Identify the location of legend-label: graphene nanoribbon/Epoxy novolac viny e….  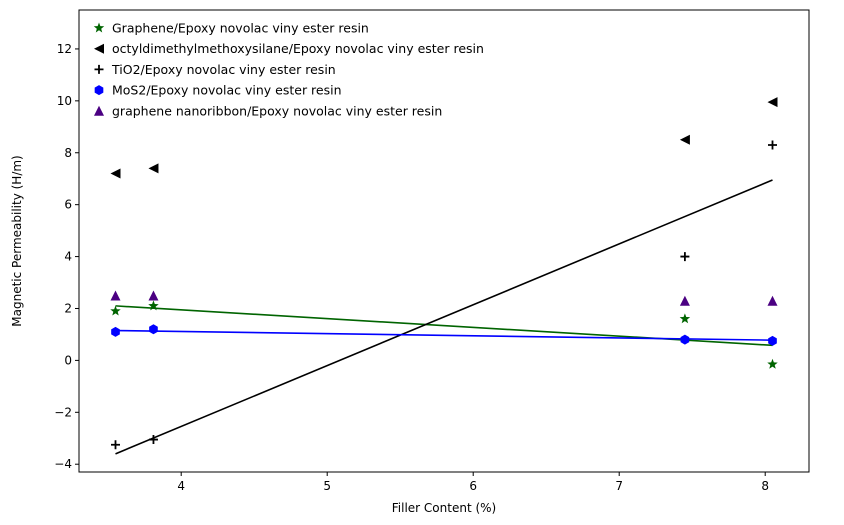
(277, 110).